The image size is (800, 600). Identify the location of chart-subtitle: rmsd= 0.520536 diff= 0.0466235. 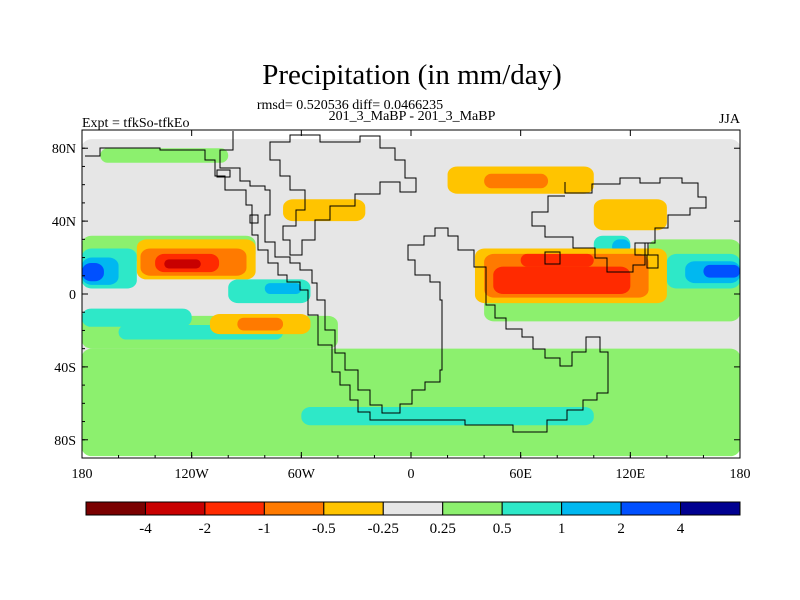
(350, 105).